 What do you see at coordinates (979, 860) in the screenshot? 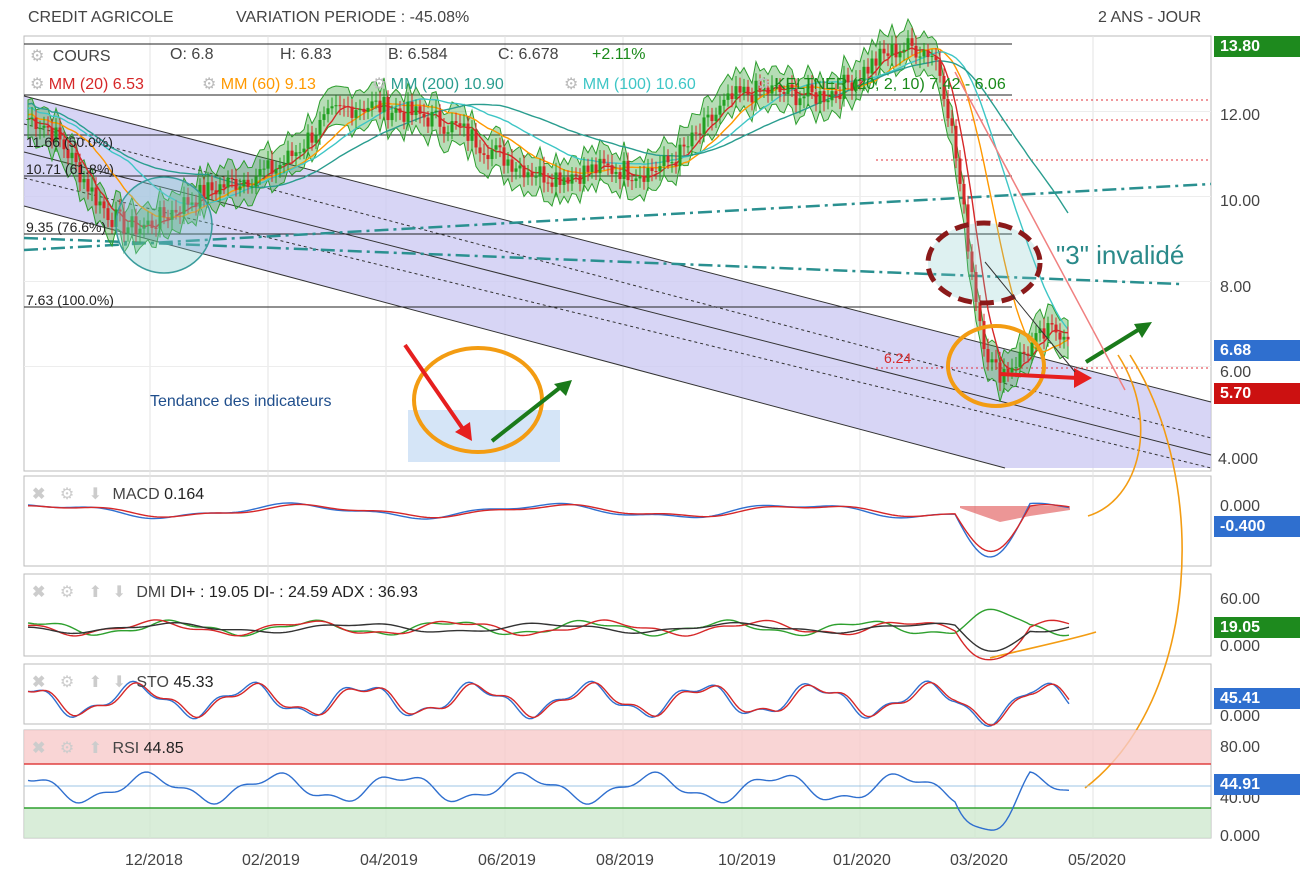
I see `time-tick: 03/2020` at bounding box center [979, 860].